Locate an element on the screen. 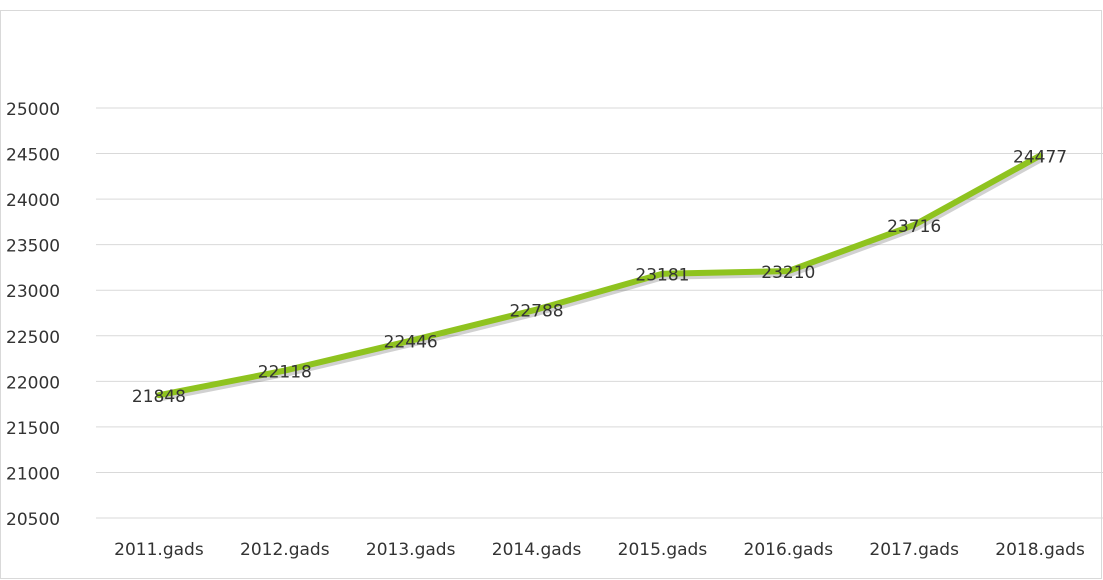 This screenshot has width=1103, height=580. data-label: 22446 is located at coordinates (411, 343).